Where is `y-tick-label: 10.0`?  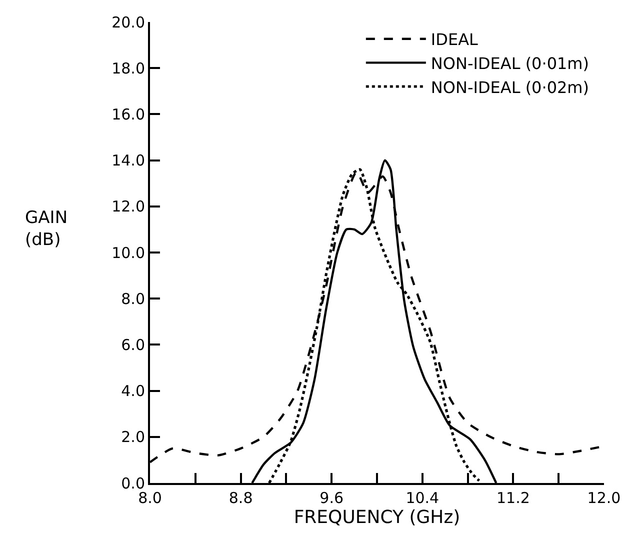 y-tick-label: 10.0 is located at coordinates (128, 253).